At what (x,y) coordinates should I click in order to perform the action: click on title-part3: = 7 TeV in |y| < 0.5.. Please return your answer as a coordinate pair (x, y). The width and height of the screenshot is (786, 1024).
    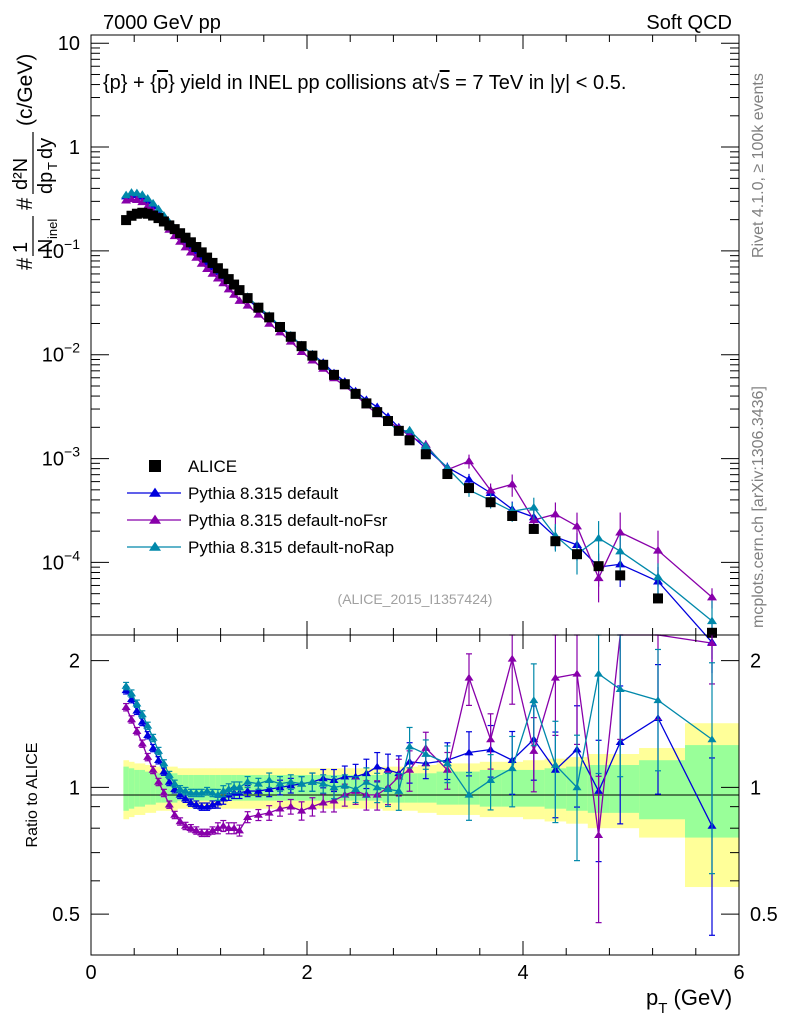
    Looking at the image, I should click on (538, 83).